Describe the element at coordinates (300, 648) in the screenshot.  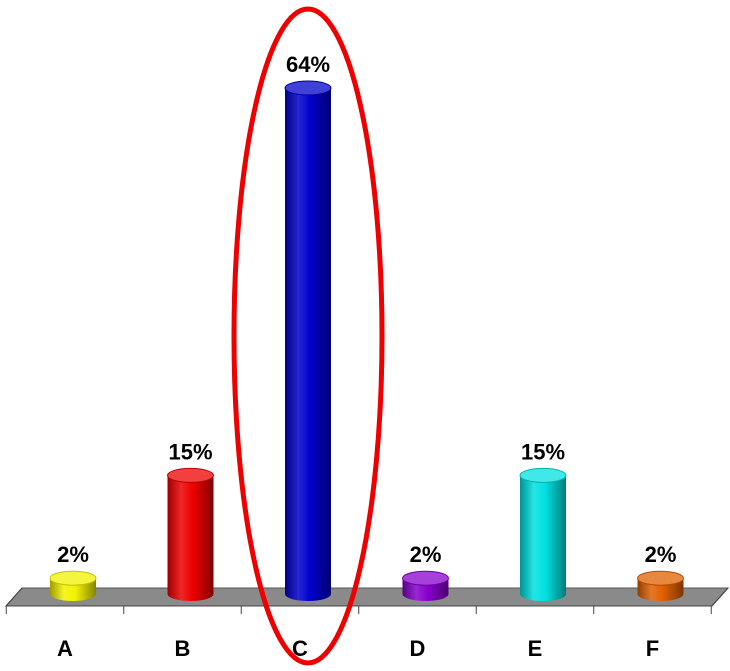
I see `category-label: C` at that location.